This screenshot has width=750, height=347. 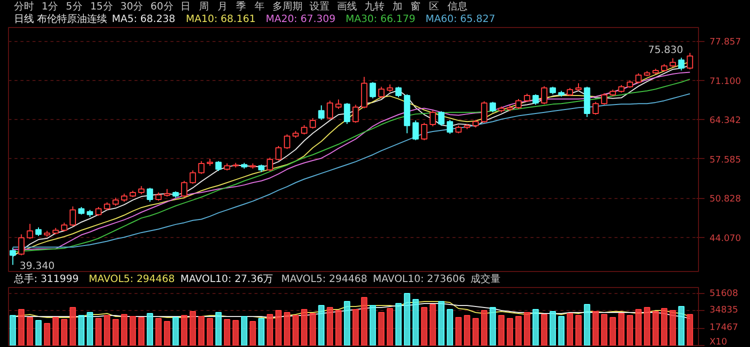 What do you see at coordinates (221, 19) in the screenshot?
I see `text: MA10: 68.161` at bounding box center [221, 19].